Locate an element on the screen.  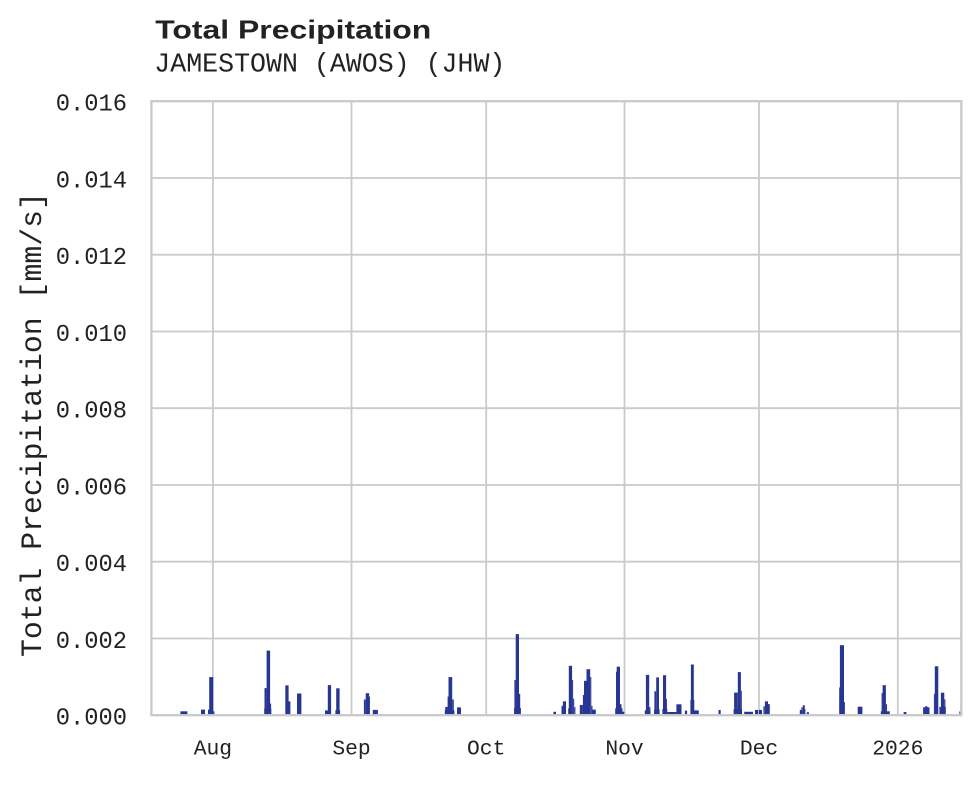
svg-text: 2026 is located at coordinates (897, 750).